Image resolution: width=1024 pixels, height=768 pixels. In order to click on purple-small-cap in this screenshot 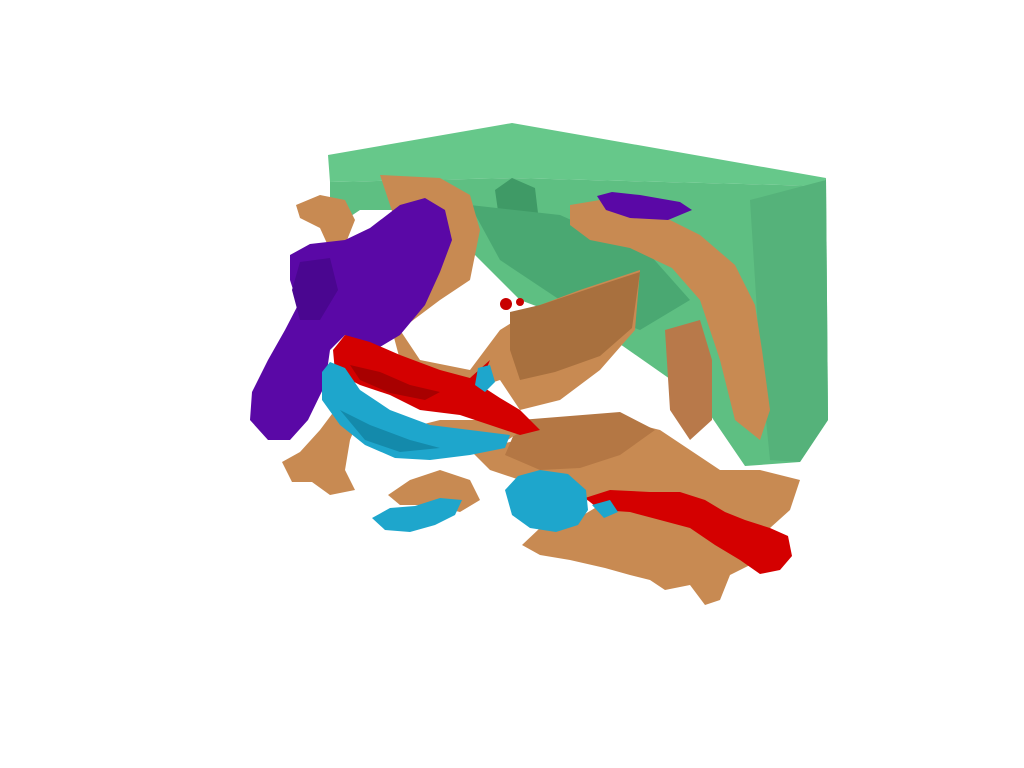, I will do `click(644, 206)`.